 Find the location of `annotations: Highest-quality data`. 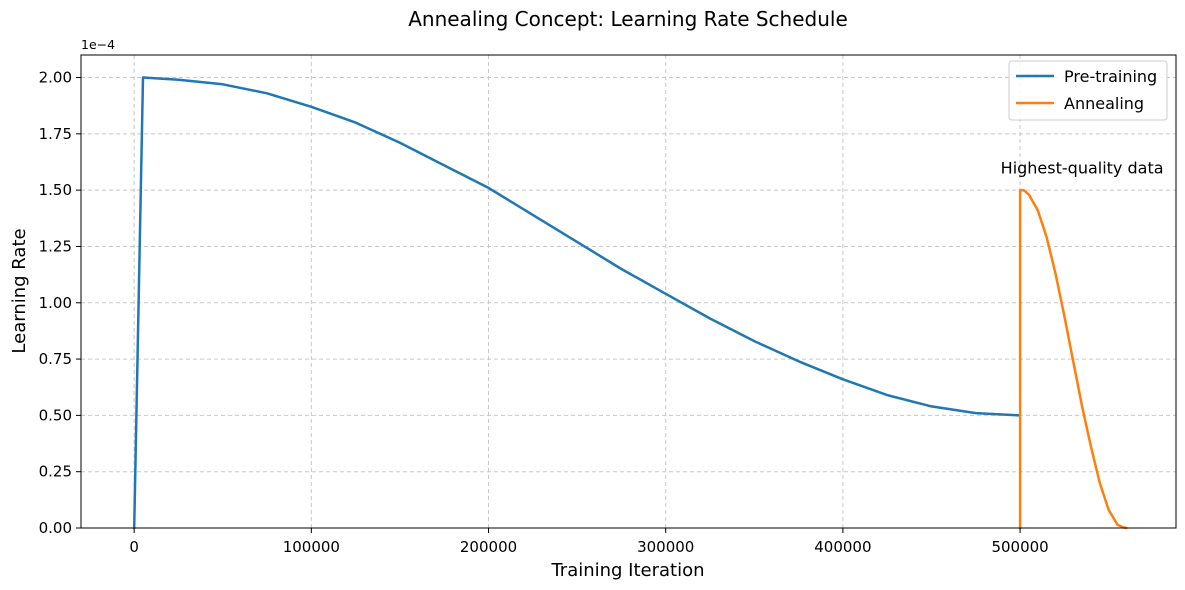

annotations: Highest-quality data is located at coordinates (1082, 168).